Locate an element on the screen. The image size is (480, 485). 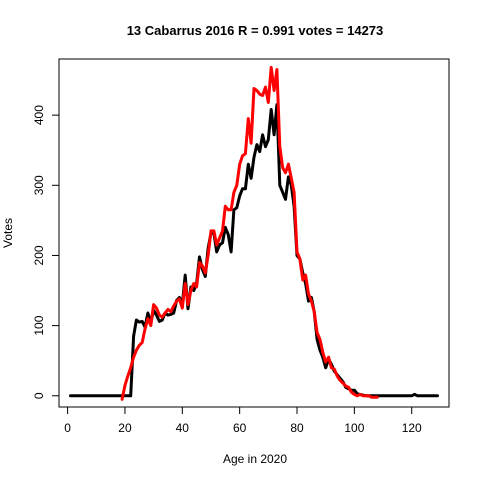
x-axis-label: Age in 2020 is located at coordinates (255, 459).